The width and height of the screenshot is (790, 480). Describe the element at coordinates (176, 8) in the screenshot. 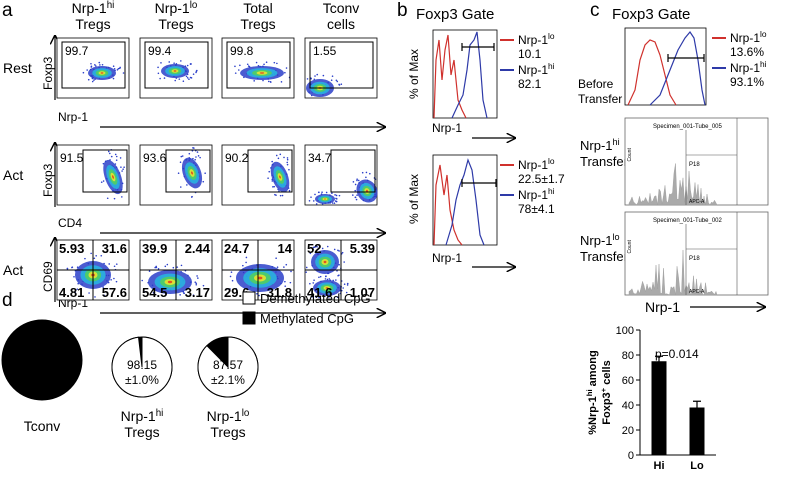

I see `column-header: Nrp-1lo` at that location.